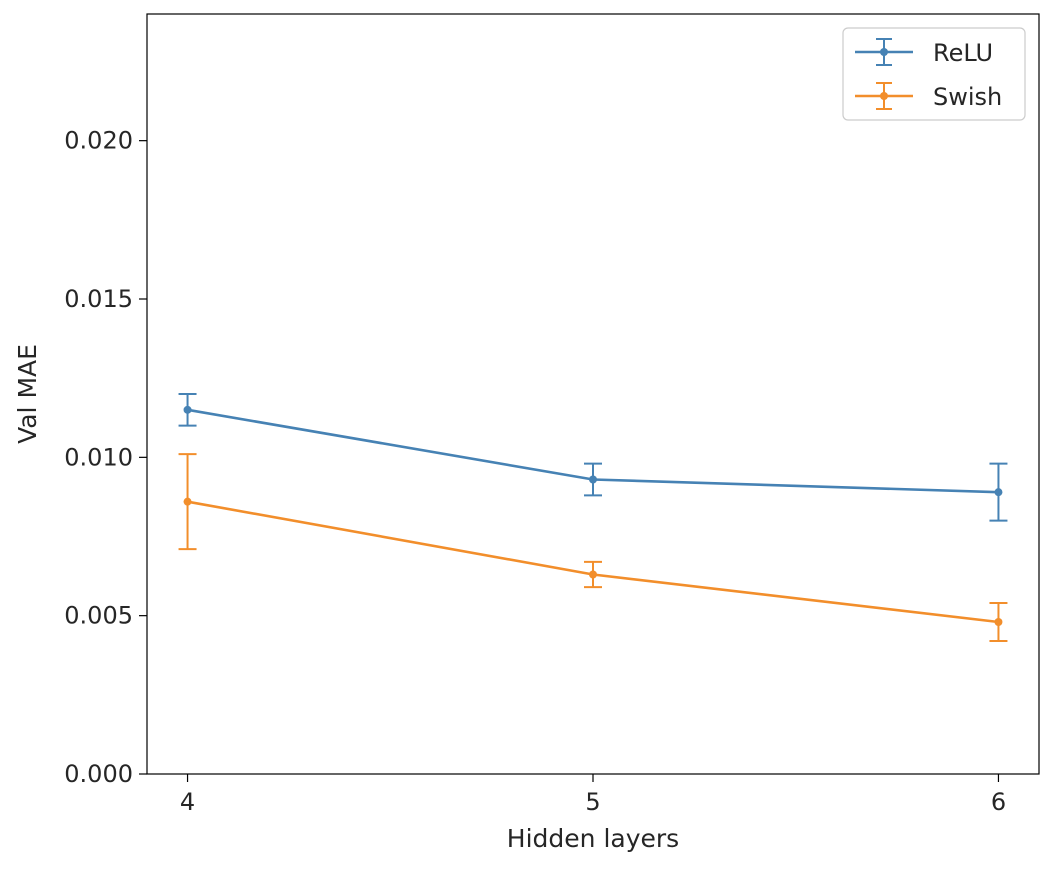 The image size is (1056, 870). Describe the element at coordinates (934, 74) in the screenshot. I see `legend: ReLU Swish` at that location.